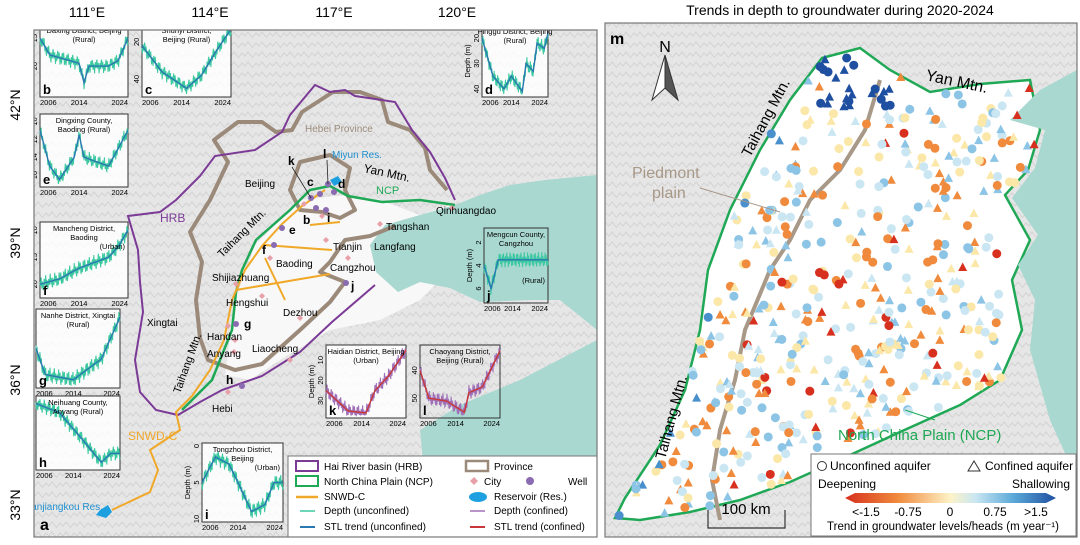 The height and width of the screenshot is (545, 1080). What do you see at coordinates (334, 423) in the screenshot?
I see `inset-xtick: 2006` at bounding box center [334, 423].